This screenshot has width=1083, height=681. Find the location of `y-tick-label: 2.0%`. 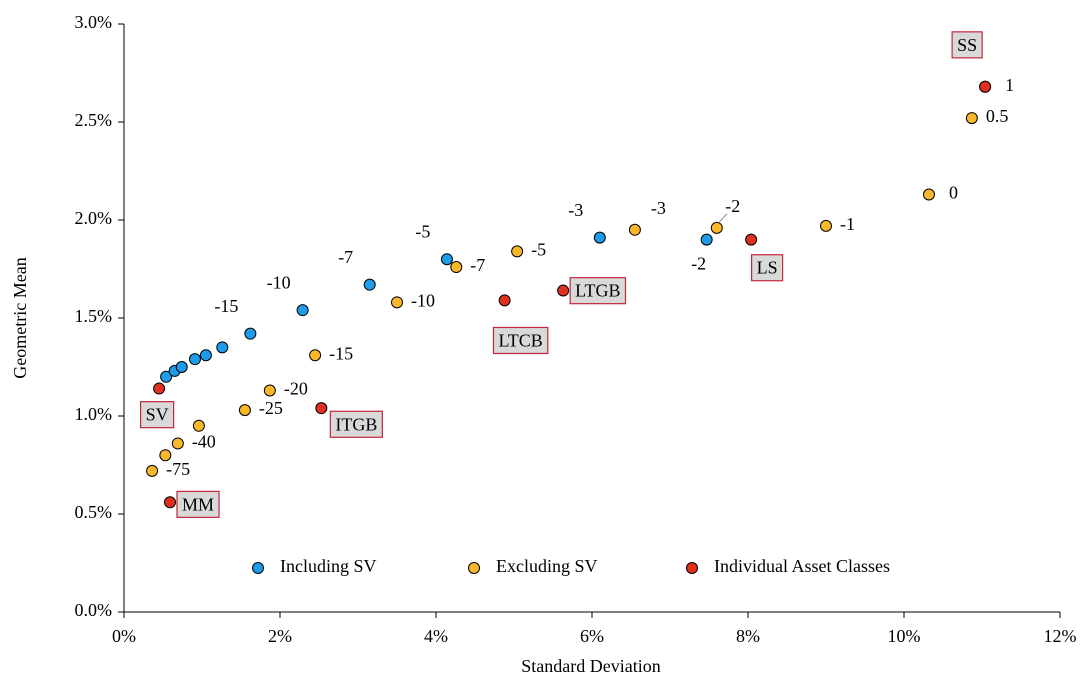

y-tick-label: 2.0% is located at coordinates (94, 218).